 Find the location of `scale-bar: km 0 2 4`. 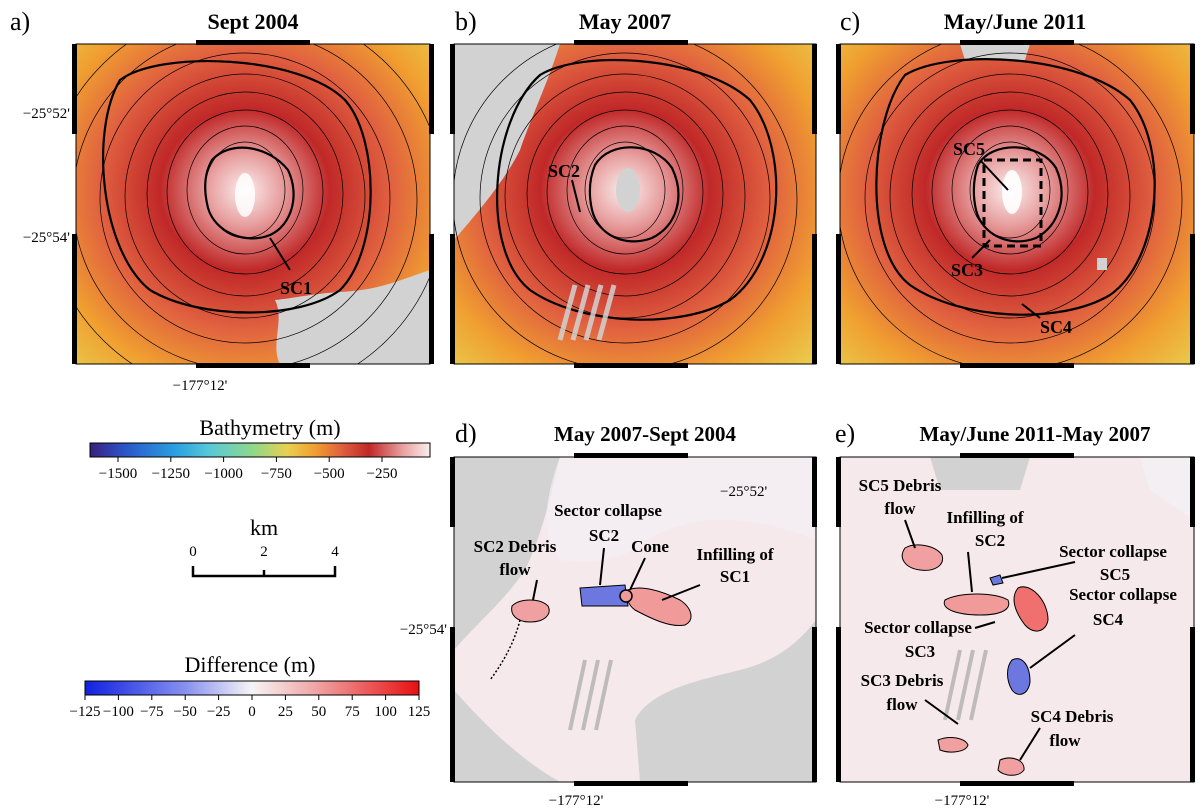

scale-bar: km 0 2 4 is located at coordinates (264, 546).